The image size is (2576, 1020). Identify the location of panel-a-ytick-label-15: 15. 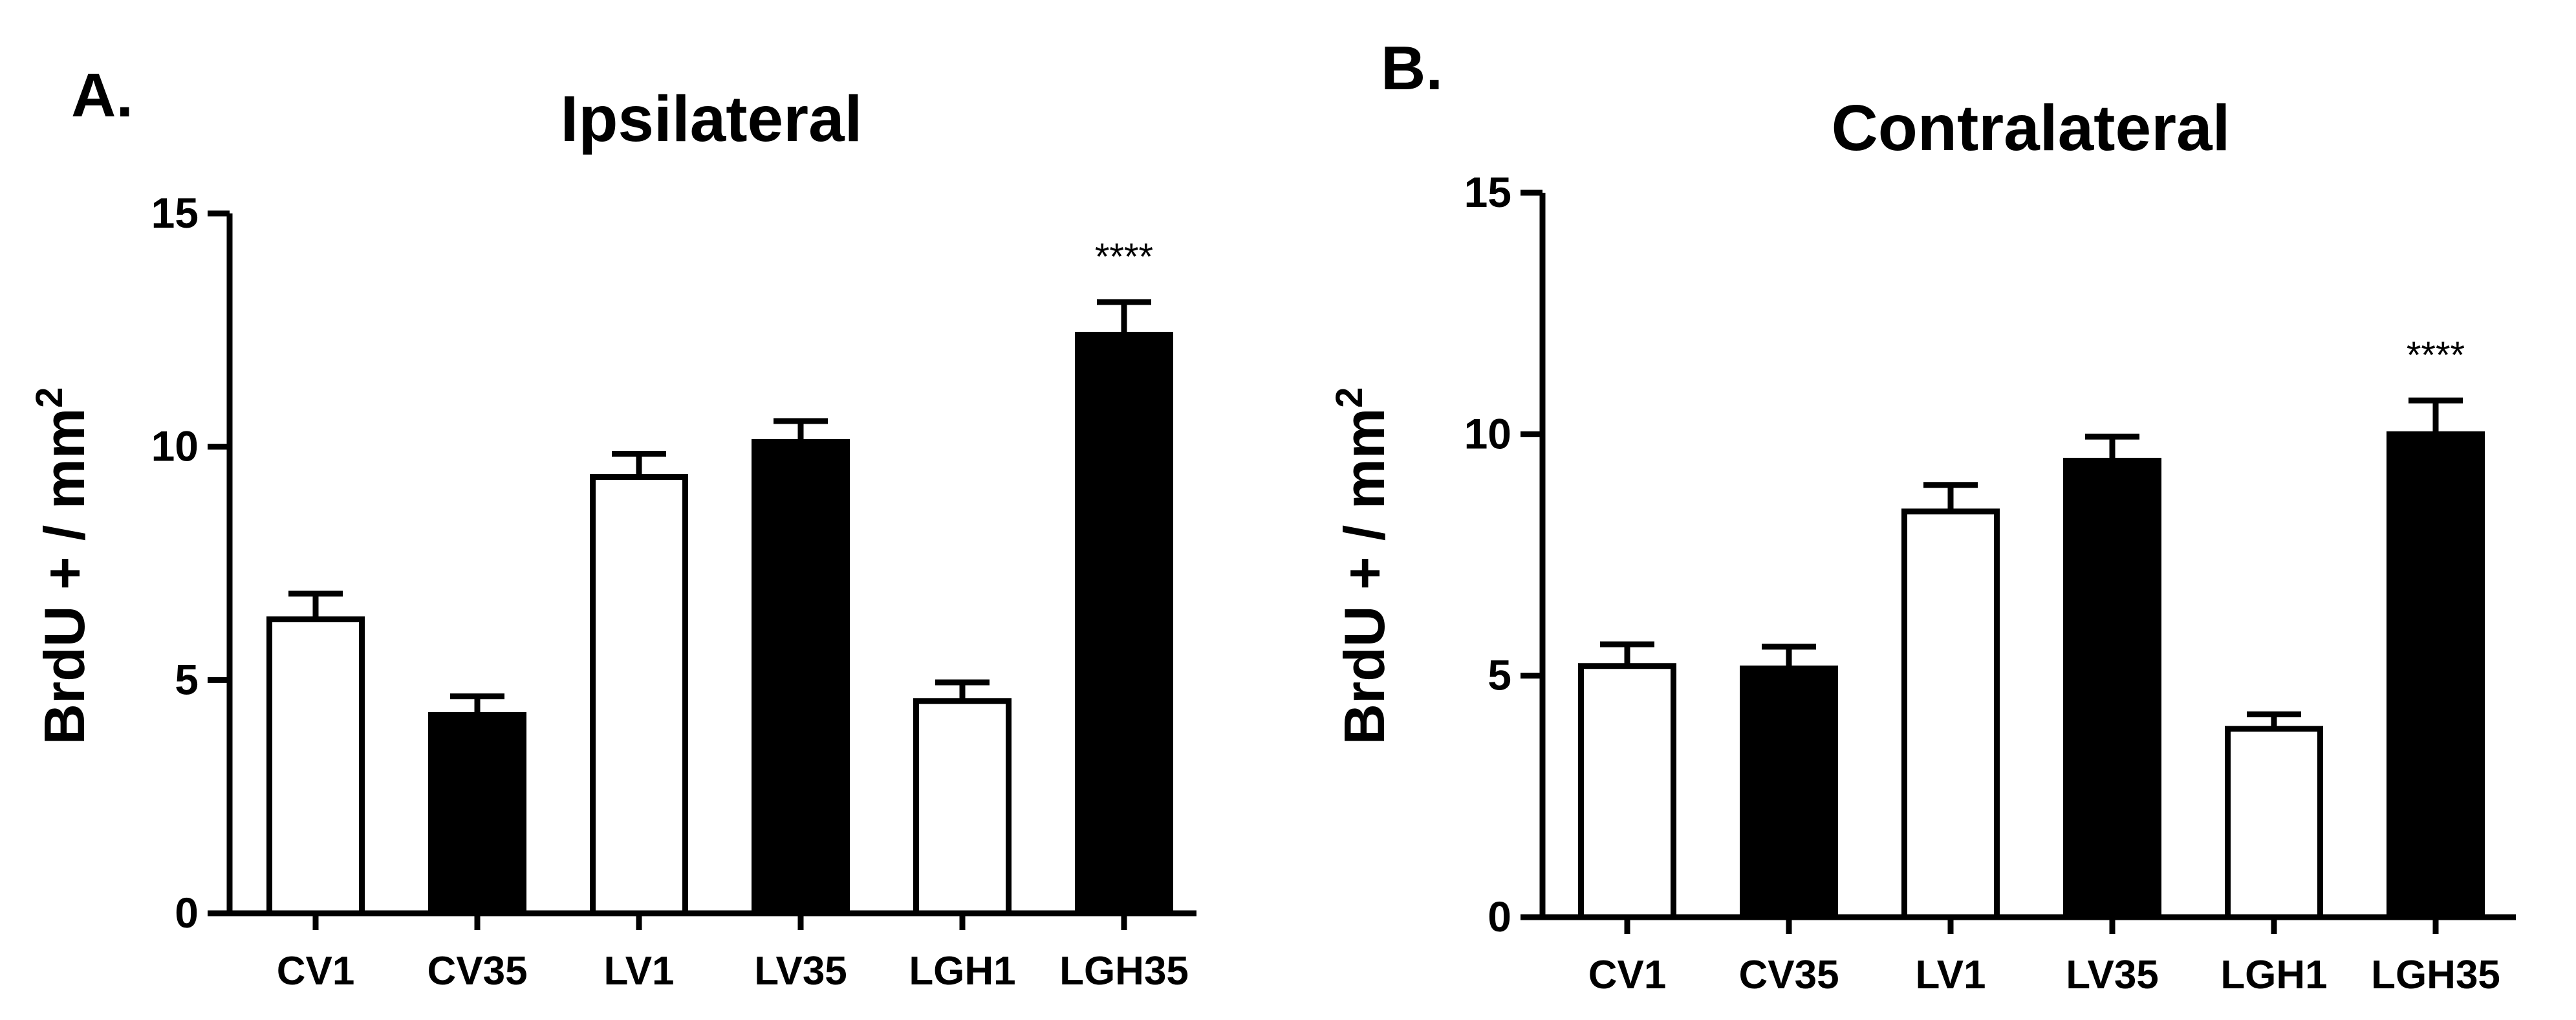
(175, 213).